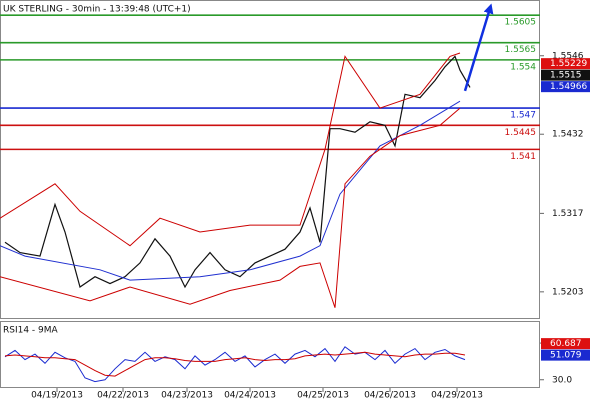 The width and height of the screenshot is (590, 400). What do you see at coordinates (123, 395) in the screenshot?
I see `x-tick-label: 04/22/2013` at bounding box center [123, 395].